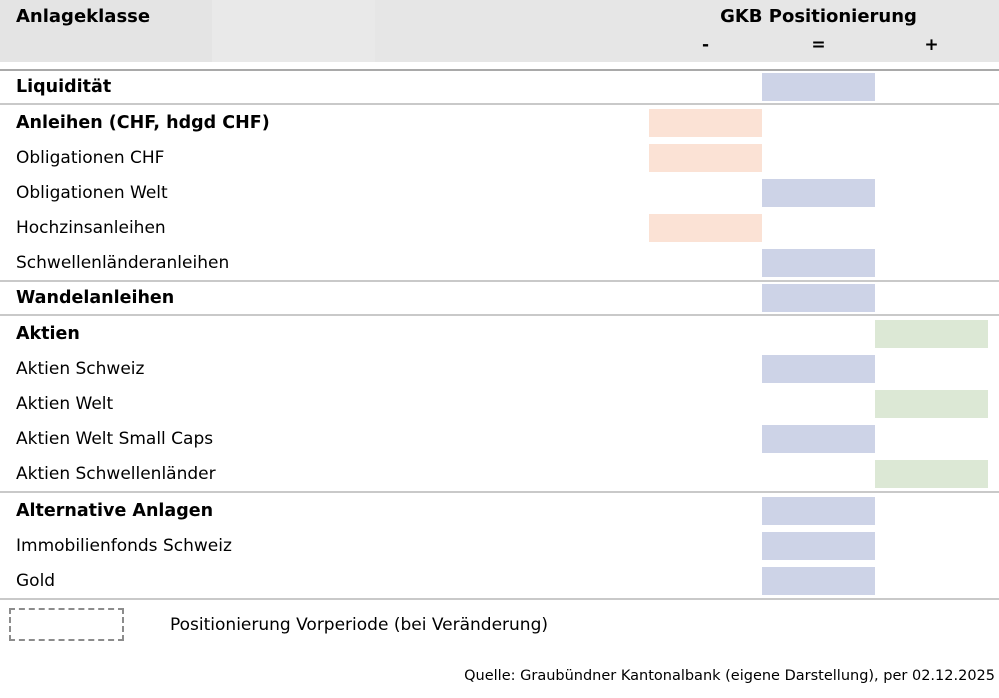 This screenshot has height=698, width=999. Describe the element at coordinates (499, 473) in the screenshot. I see `table-row: Aktien Schwellenländer` at that location.